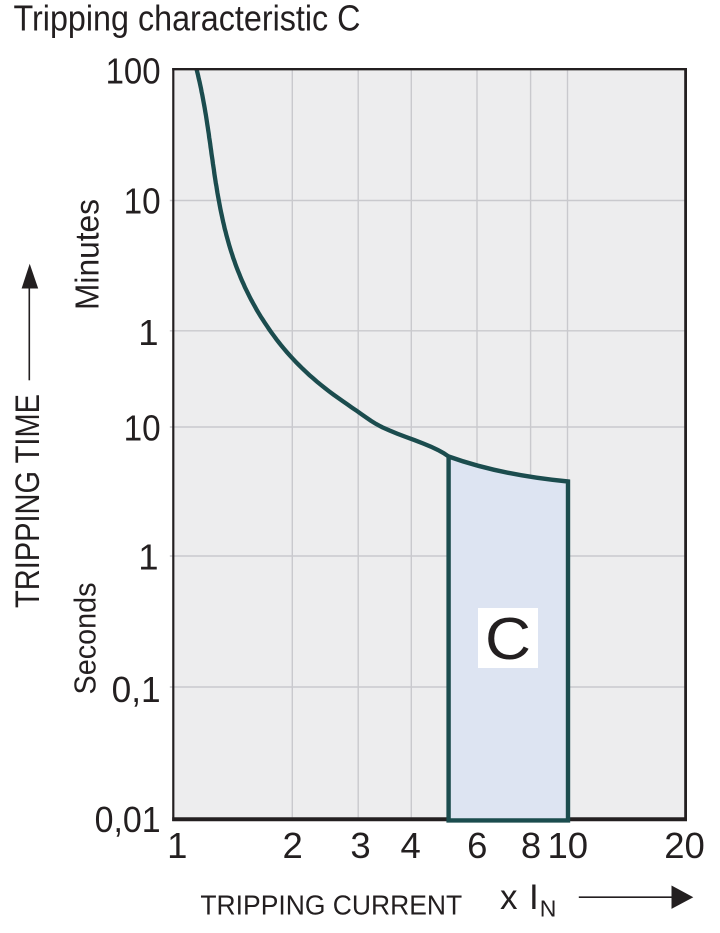 The width and height of the screenshot is (720, 933). Describe the element at coordinates (136, 689) in the screenshot. I see `svg-text: 0,1` at that location.